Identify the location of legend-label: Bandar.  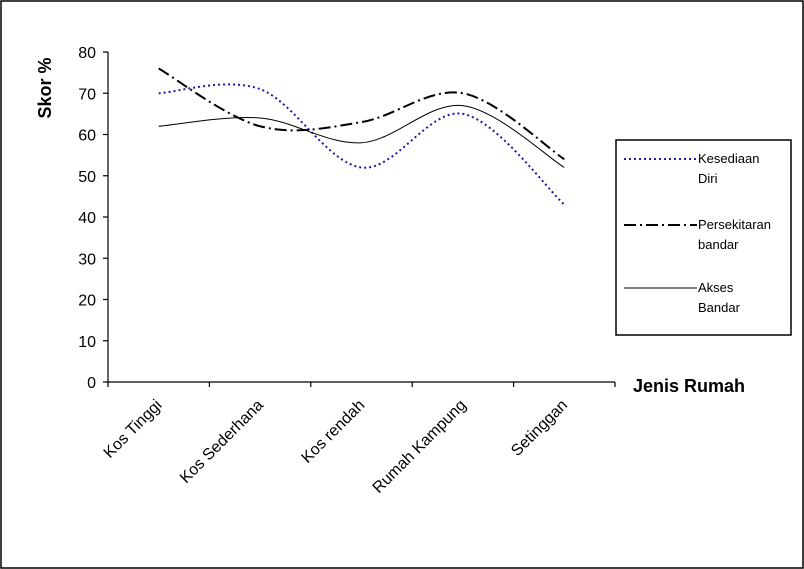
(719, 307).